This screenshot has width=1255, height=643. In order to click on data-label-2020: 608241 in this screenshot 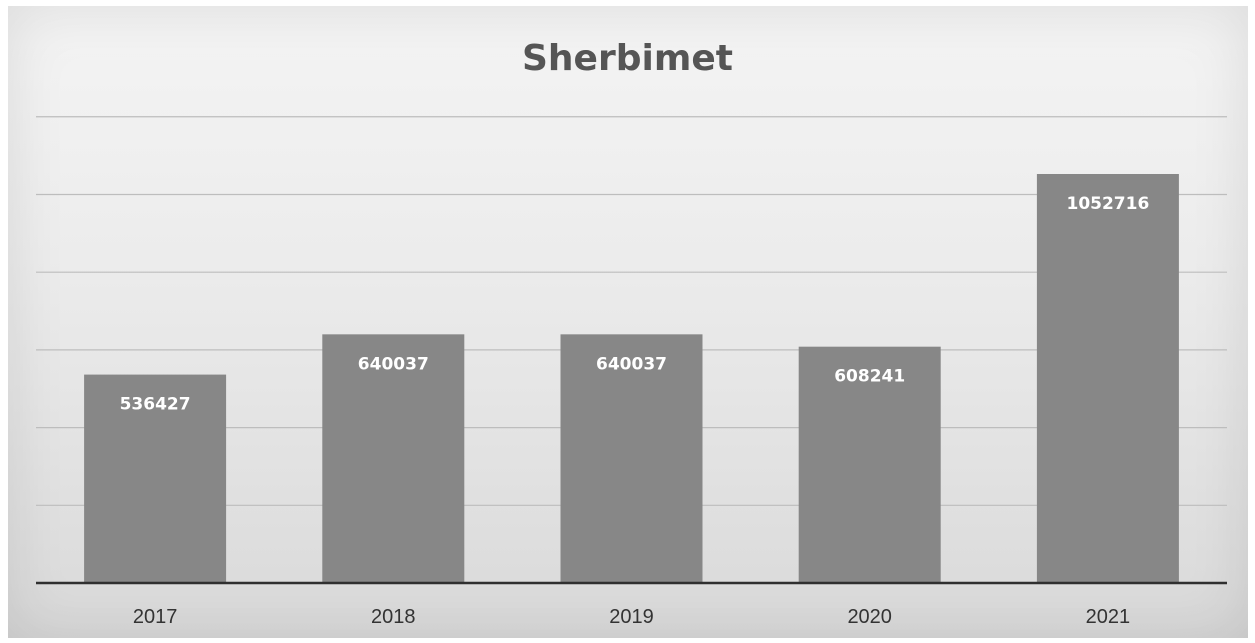, I will do `click(869, 377)`.